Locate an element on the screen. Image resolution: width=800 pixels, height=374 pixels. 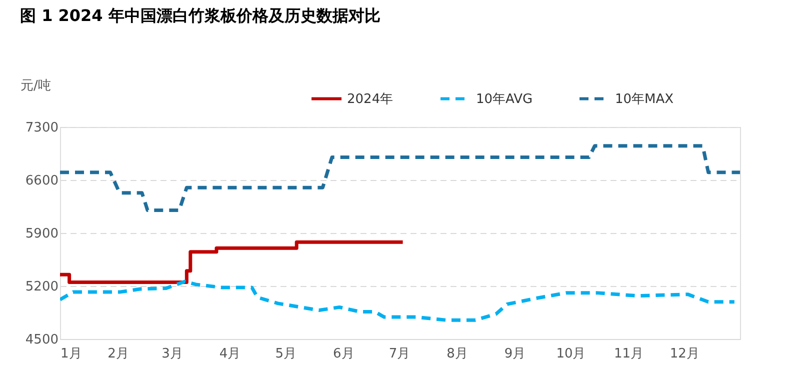
legend-label: 10年AVG is located at coordinates (504, 99).